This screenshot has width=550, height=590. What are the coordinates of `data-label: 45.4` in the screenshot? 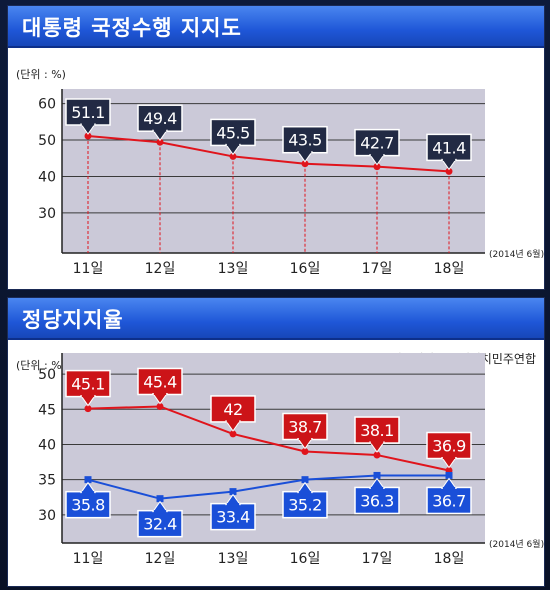 It's located at (160, 386).